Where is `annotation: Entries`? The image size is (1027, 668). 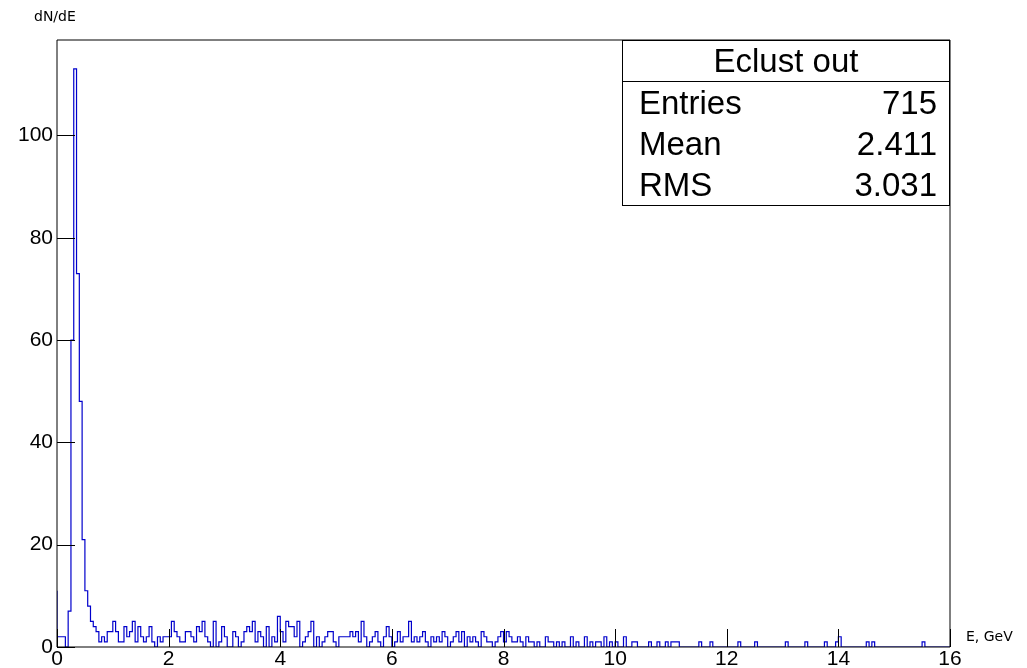 annotation: Entries is located at coordinates (690, 103).